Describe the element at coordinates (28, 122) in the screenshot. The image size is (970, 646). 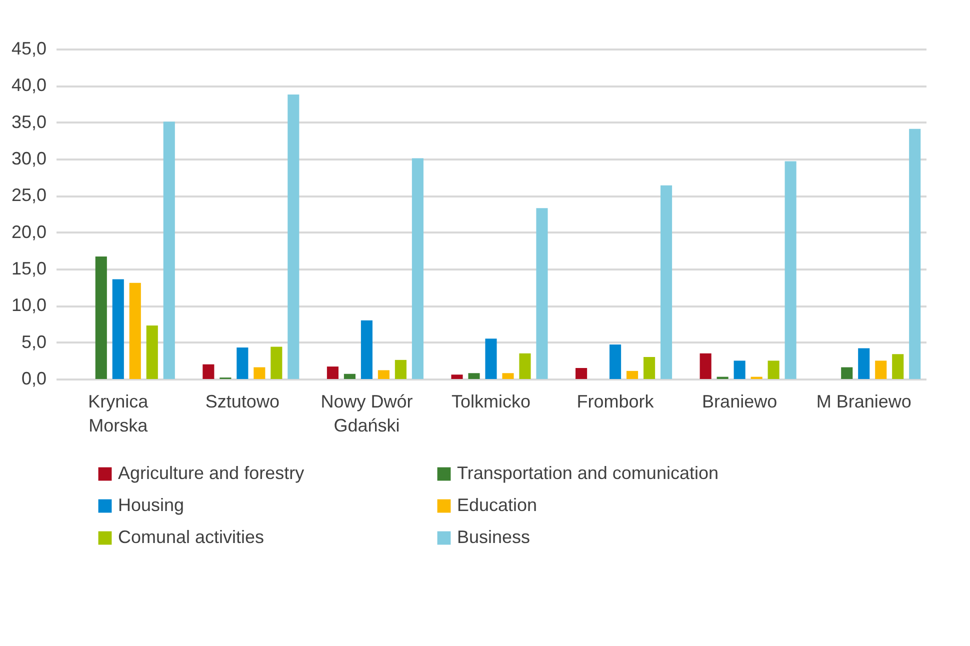
I see `y-tick-label: 35,0` at that location.